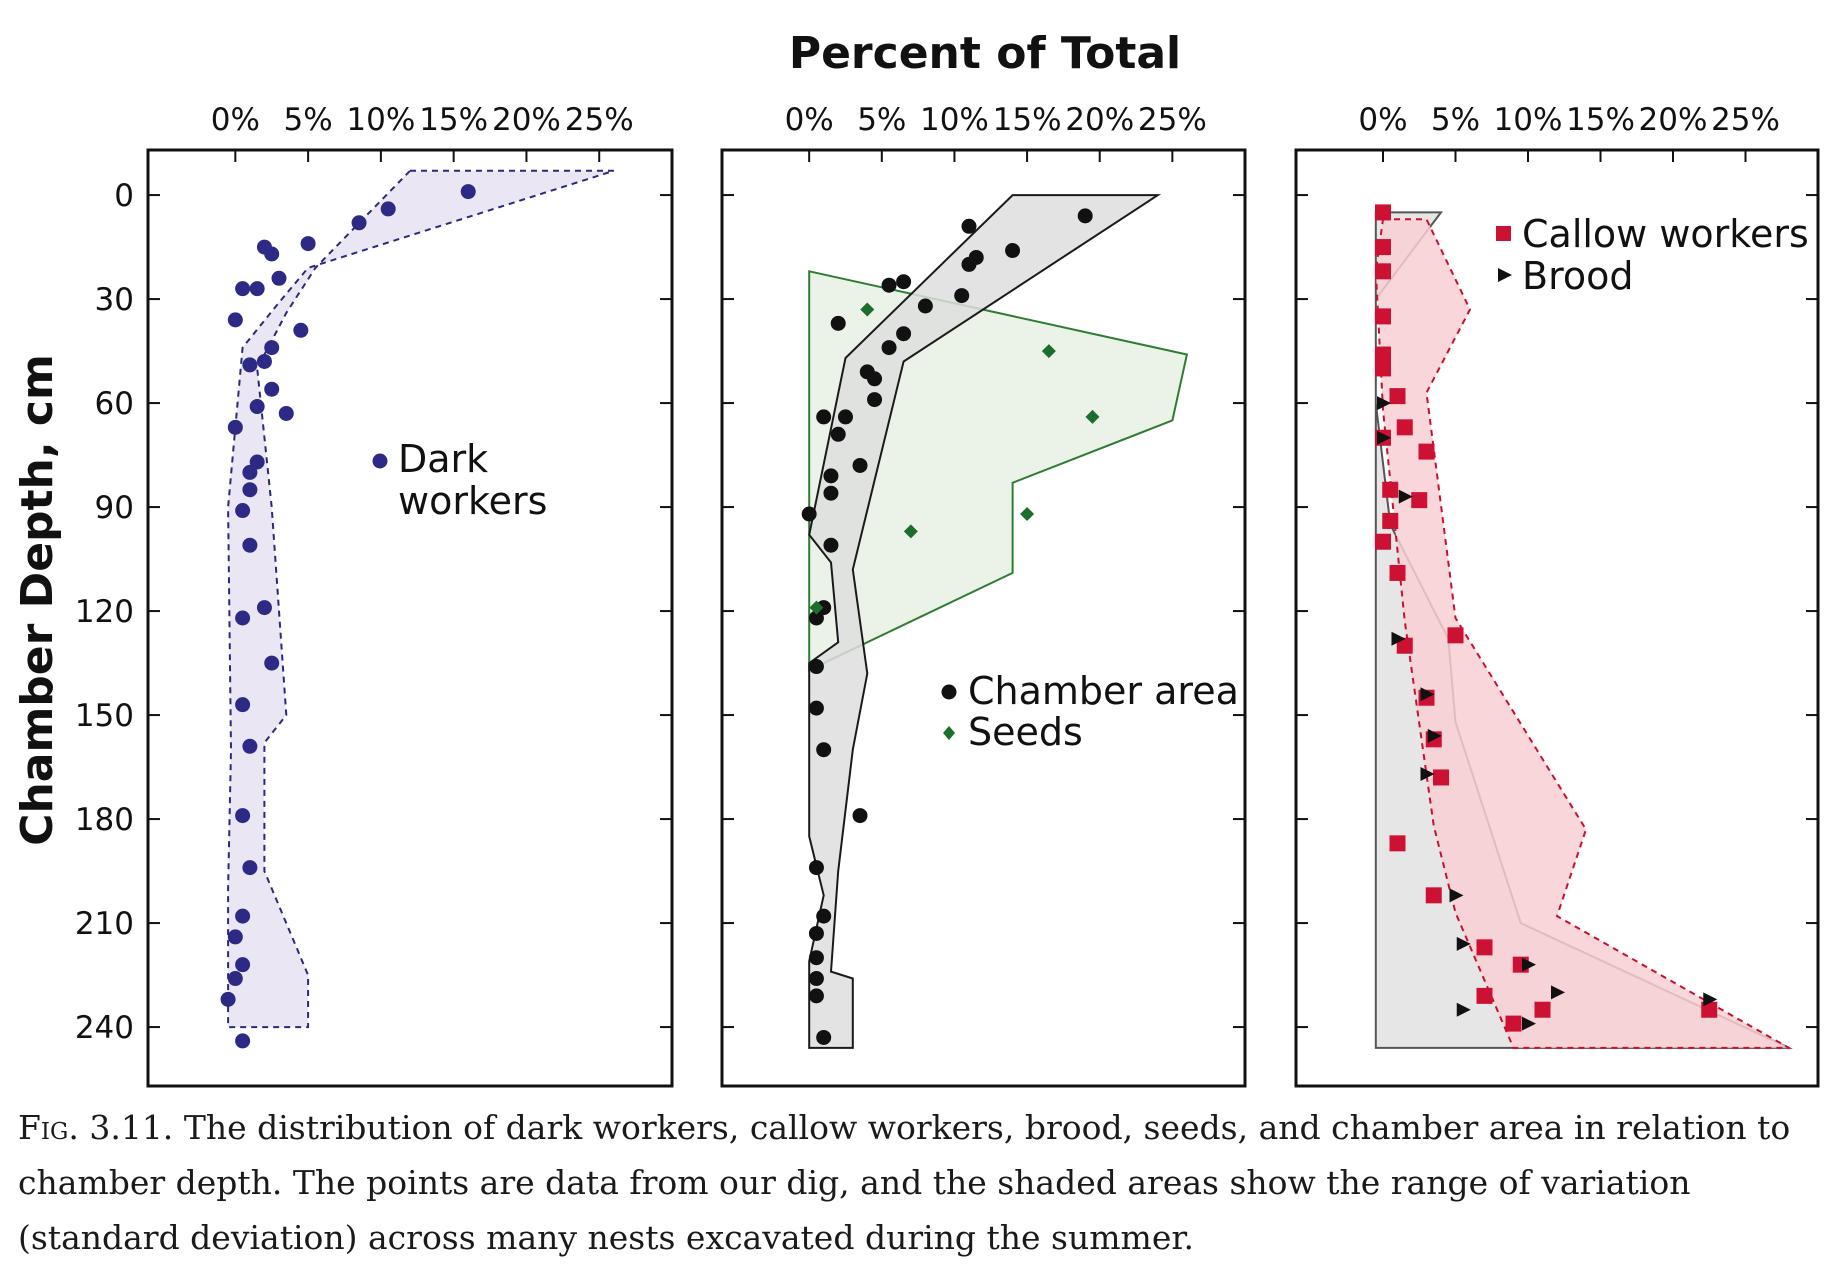  What do you see at coordinates (114, 508) in the screenshot?
I see `y-tick-label: 90` at bounding box center [114, 508].